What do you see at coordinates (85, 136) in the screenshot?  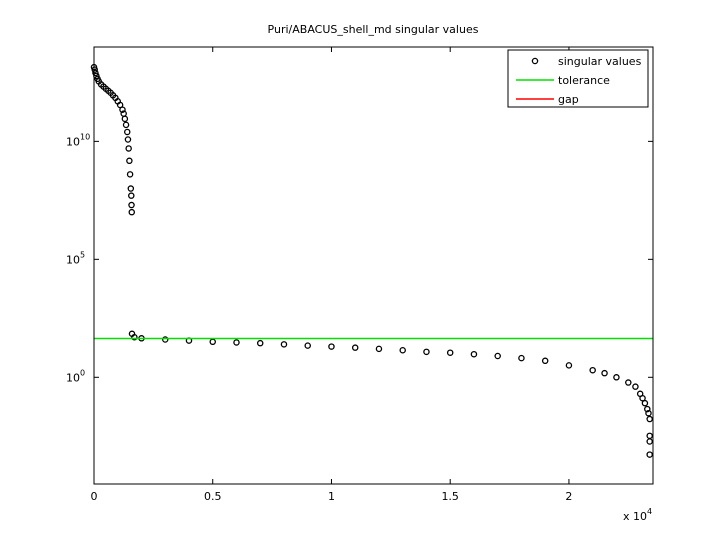 I see `tick-power: 10` at bounding box center [85, 136].